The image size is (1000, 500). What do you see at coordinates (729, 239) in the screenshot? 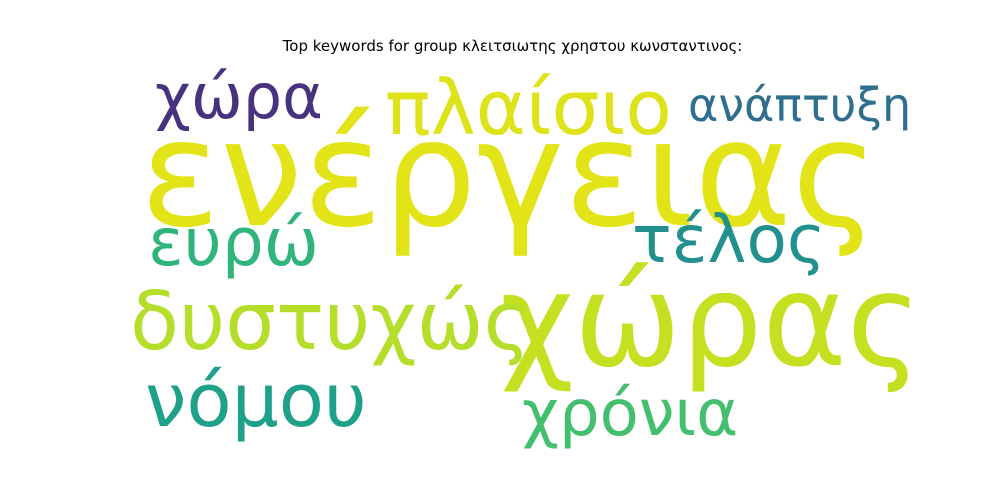
I see `word-telos: τέλος` at bounding box center [729, 239].